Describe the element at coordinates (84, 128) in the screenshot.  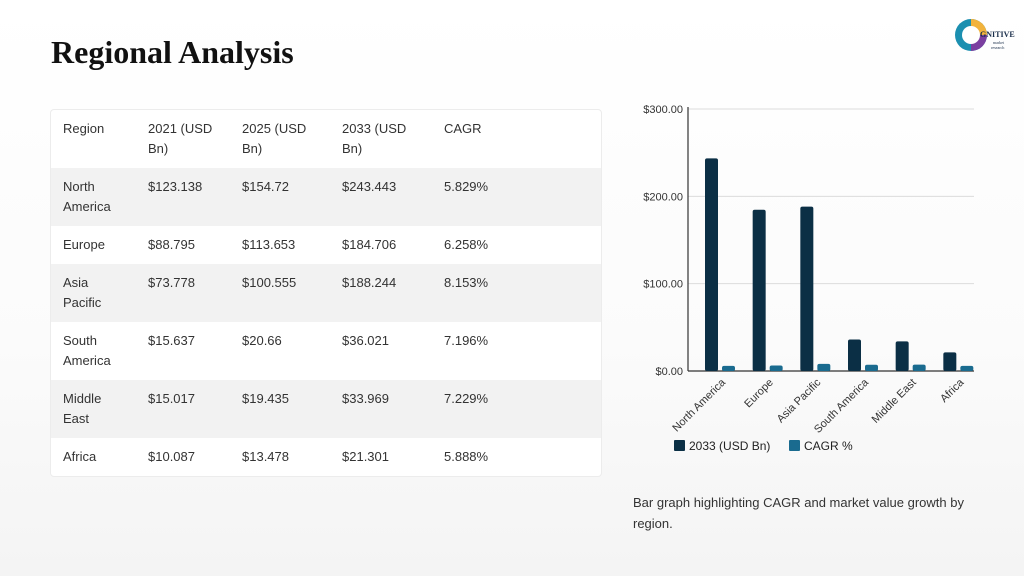
I see `header-region: Region` at that location.